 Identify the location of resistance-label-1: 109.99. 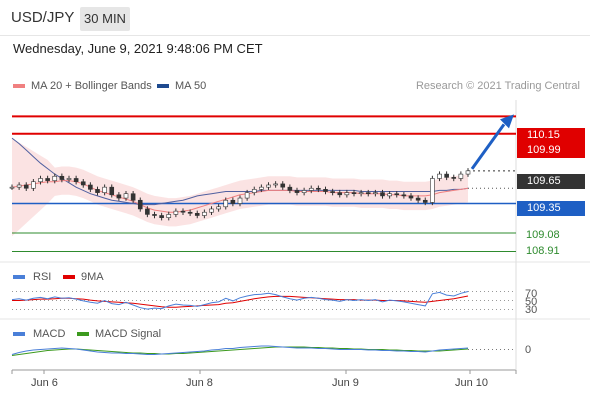
(551, 150).